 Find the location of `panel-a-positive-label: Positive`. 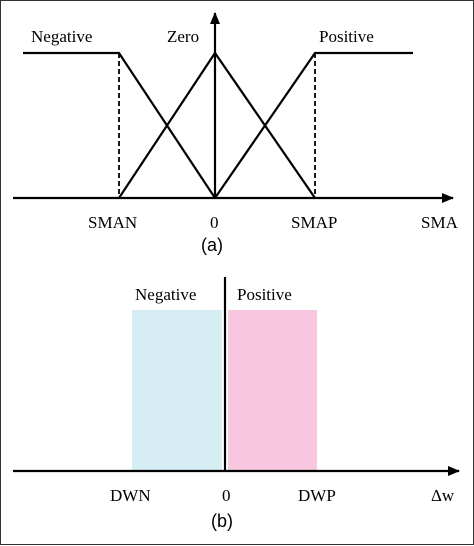

panel-a-positive-label: Positive is located at coordinates (346, 36).